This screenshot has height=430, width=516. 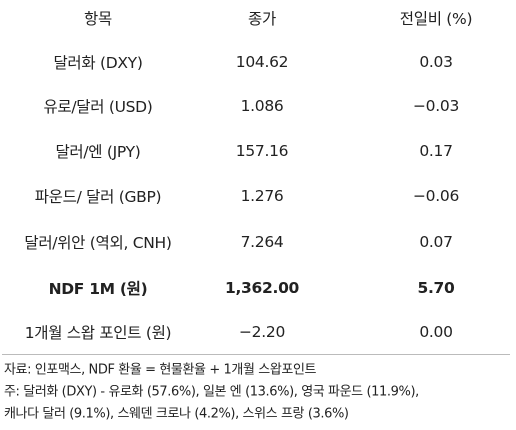 What do you see at coordinates (98, 197) in the screenshot?
I see `table-cell: 파운드/ 달러 (GBP)` at bounding box center [98, 197].